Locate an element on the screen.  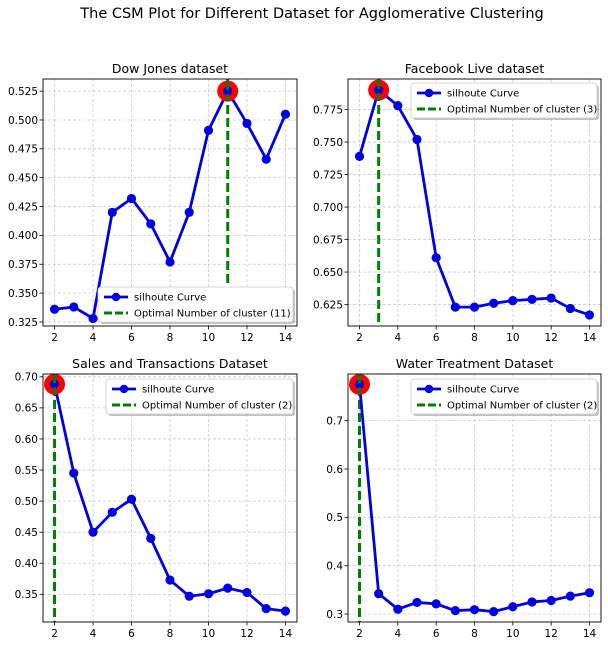
y-tick-label: 0.725 is located at coordinates (328, 175).